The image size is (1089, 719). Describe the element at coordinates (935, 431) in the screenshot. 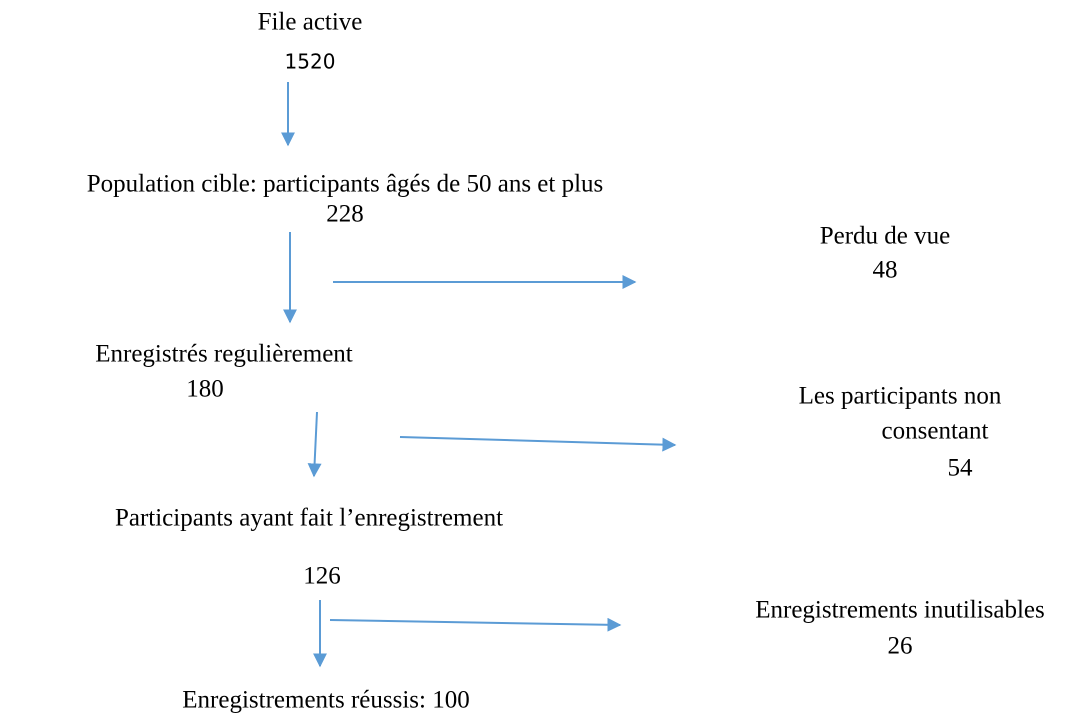

I see `node-label: consentant` at that location.